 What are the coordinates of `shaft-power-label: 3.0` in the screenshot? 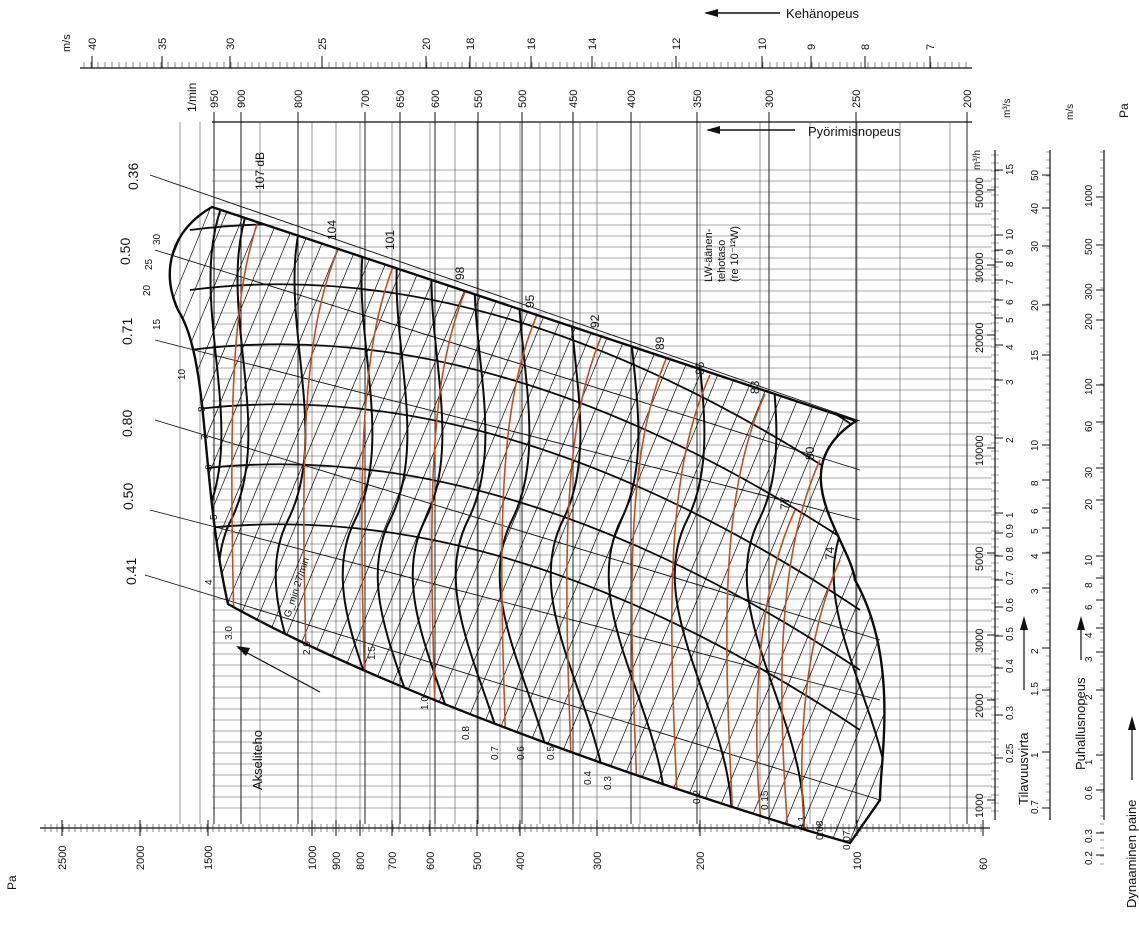 It's located at (229, 633).